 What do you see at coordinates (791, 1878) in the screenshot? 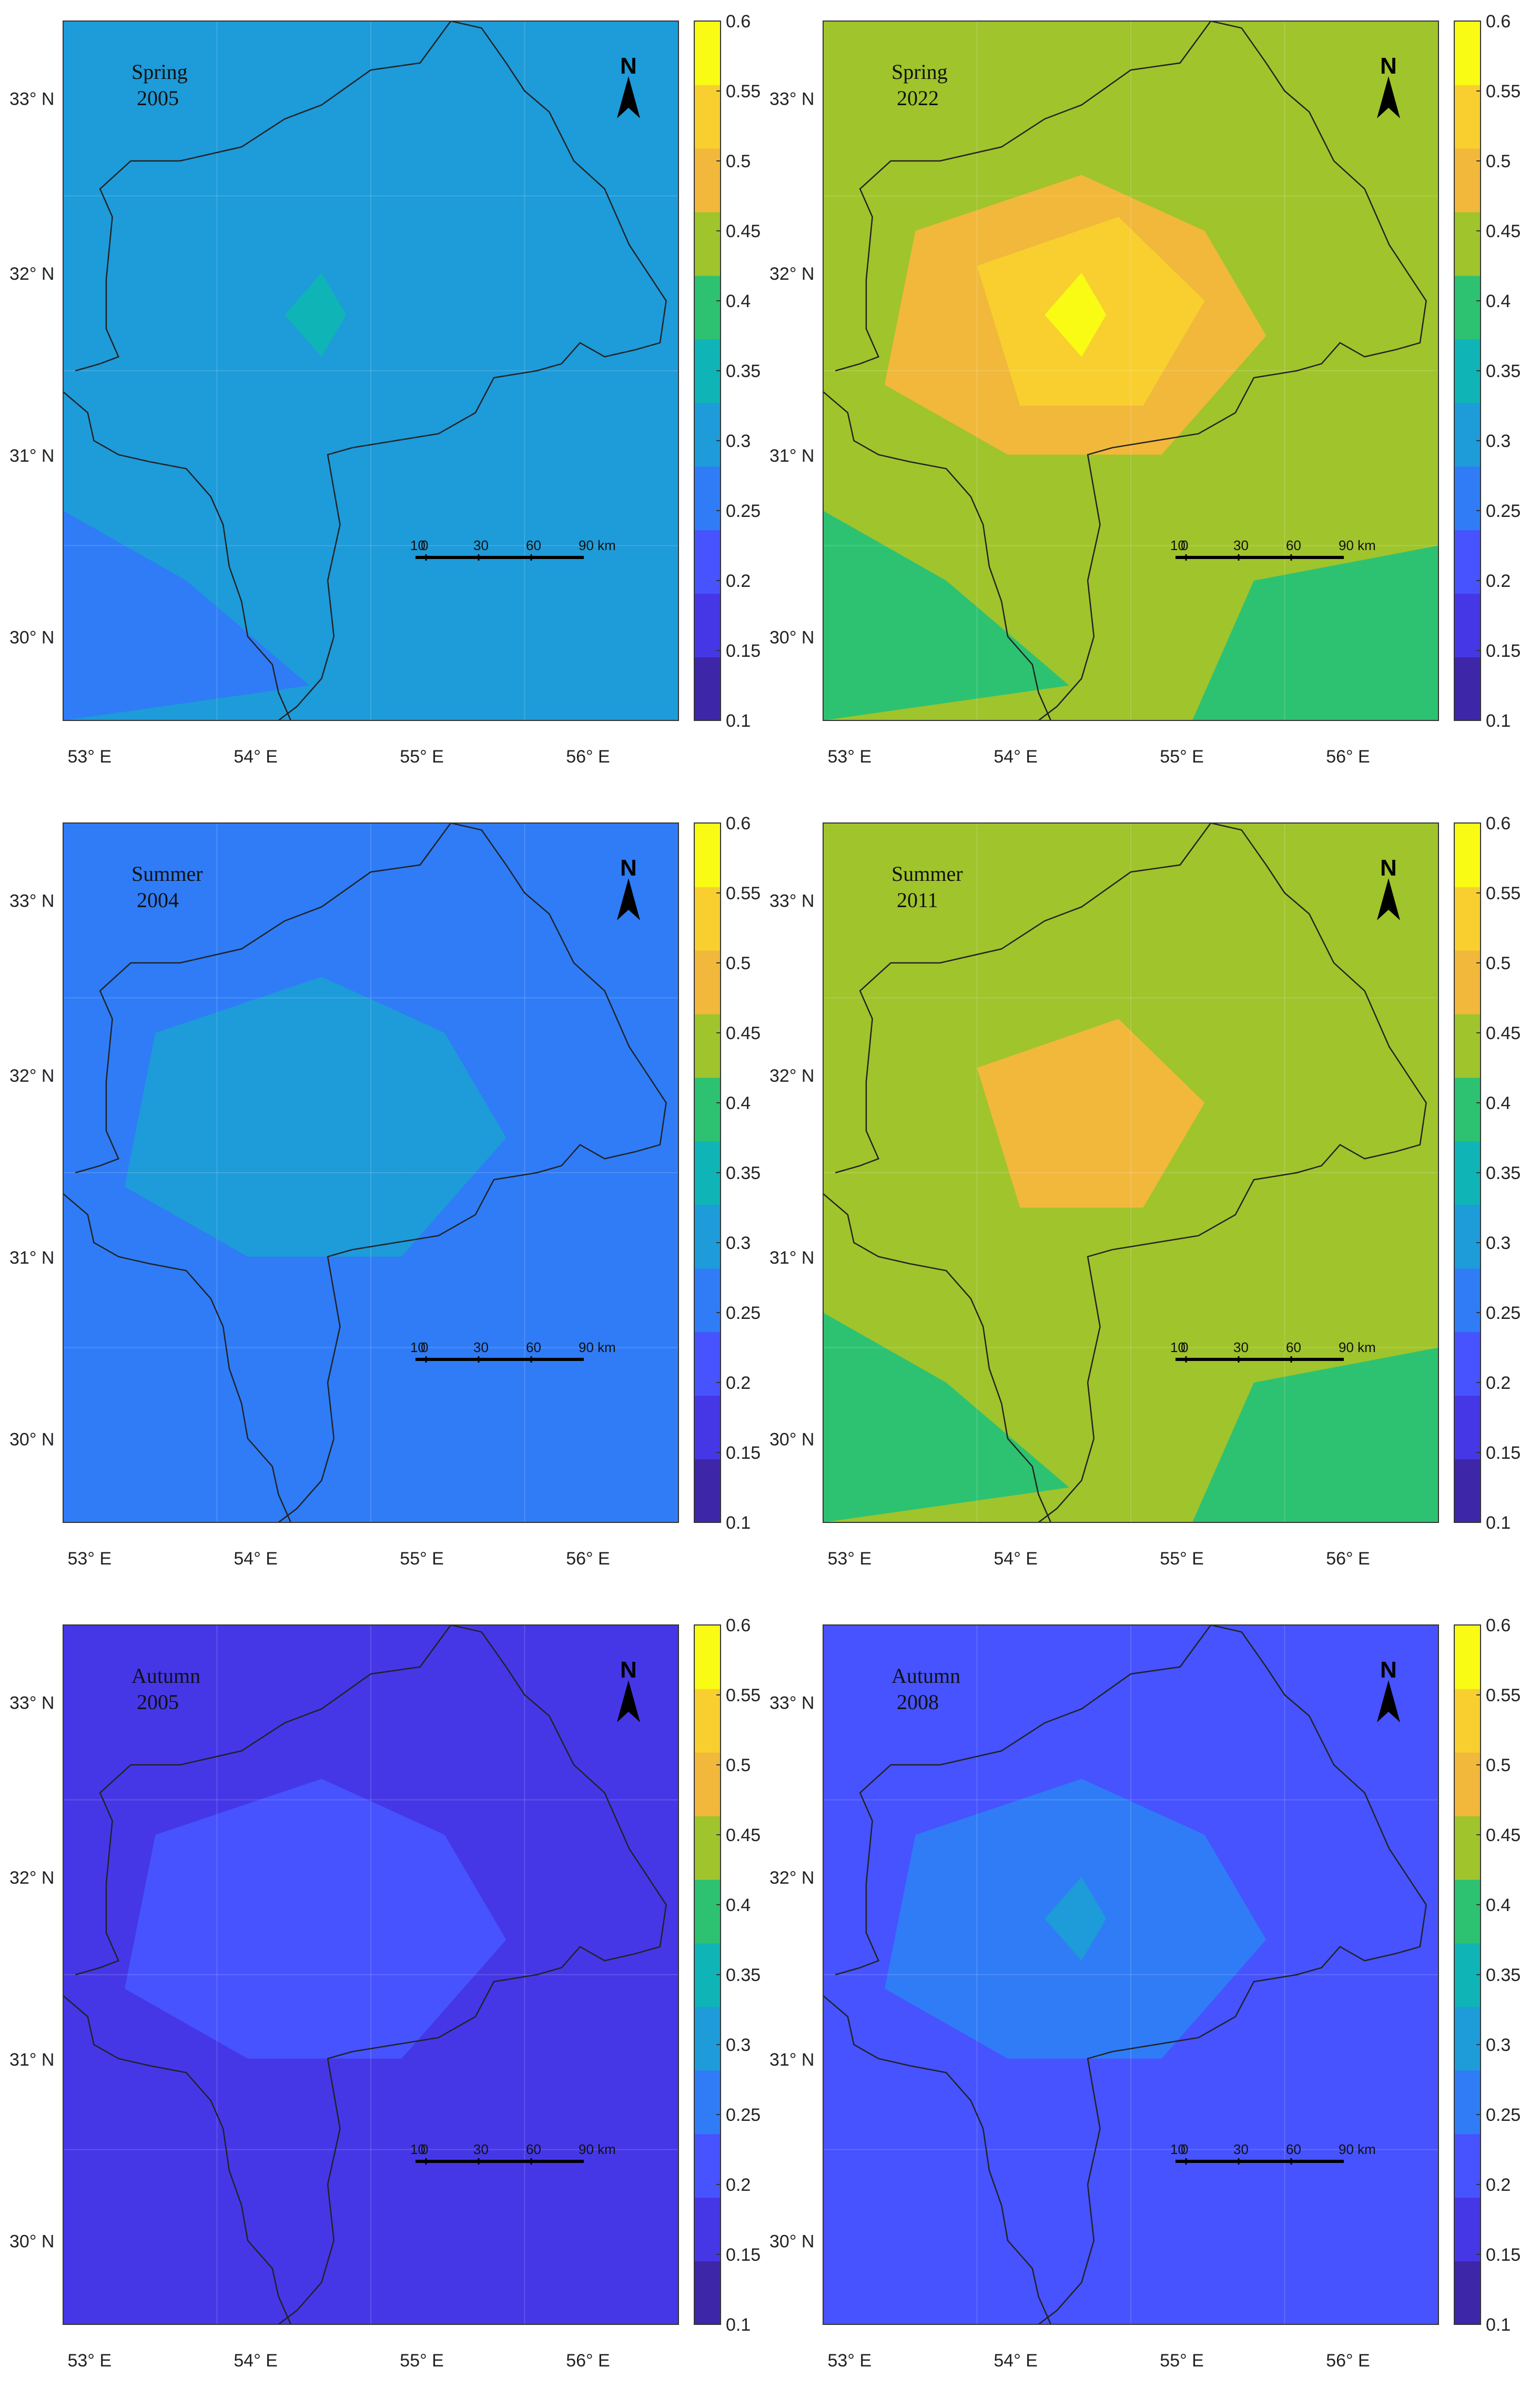
I see `latitude-tick-label: 32° N` at bounding box center [791, 1878].